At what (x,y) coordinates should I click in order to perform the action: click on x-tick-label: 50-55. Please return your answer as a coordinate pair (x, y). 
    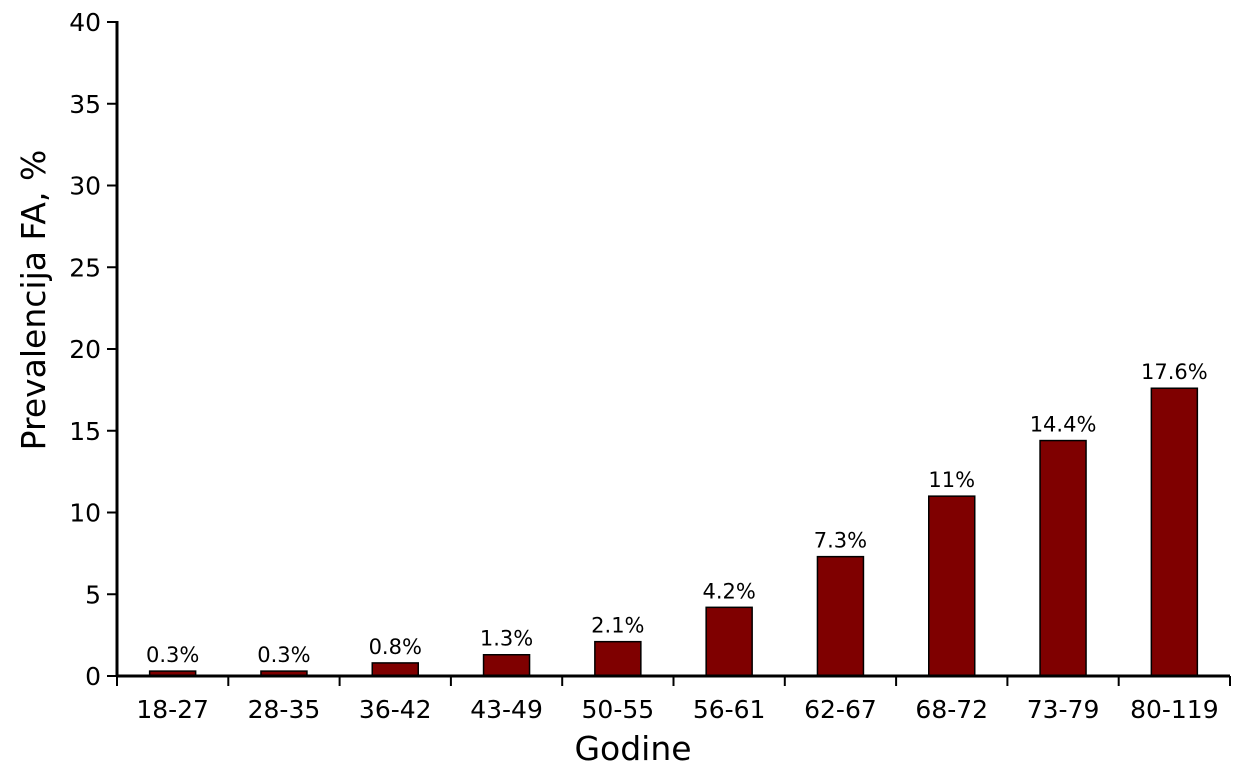
    Looking at the image, I should click on (618, 709).